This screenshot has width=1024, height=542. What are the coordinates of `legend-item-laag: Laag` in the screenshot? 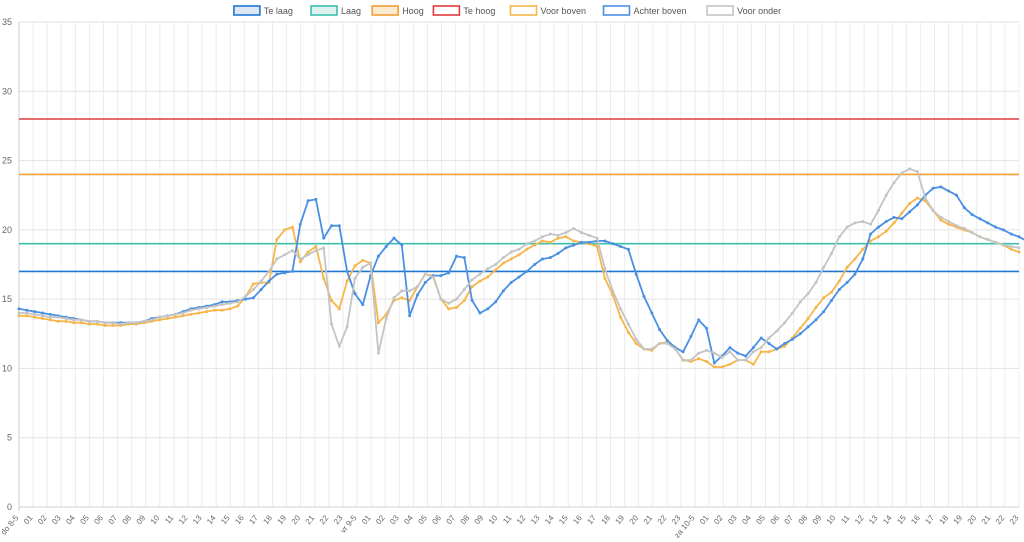 It's located at (335, 10).